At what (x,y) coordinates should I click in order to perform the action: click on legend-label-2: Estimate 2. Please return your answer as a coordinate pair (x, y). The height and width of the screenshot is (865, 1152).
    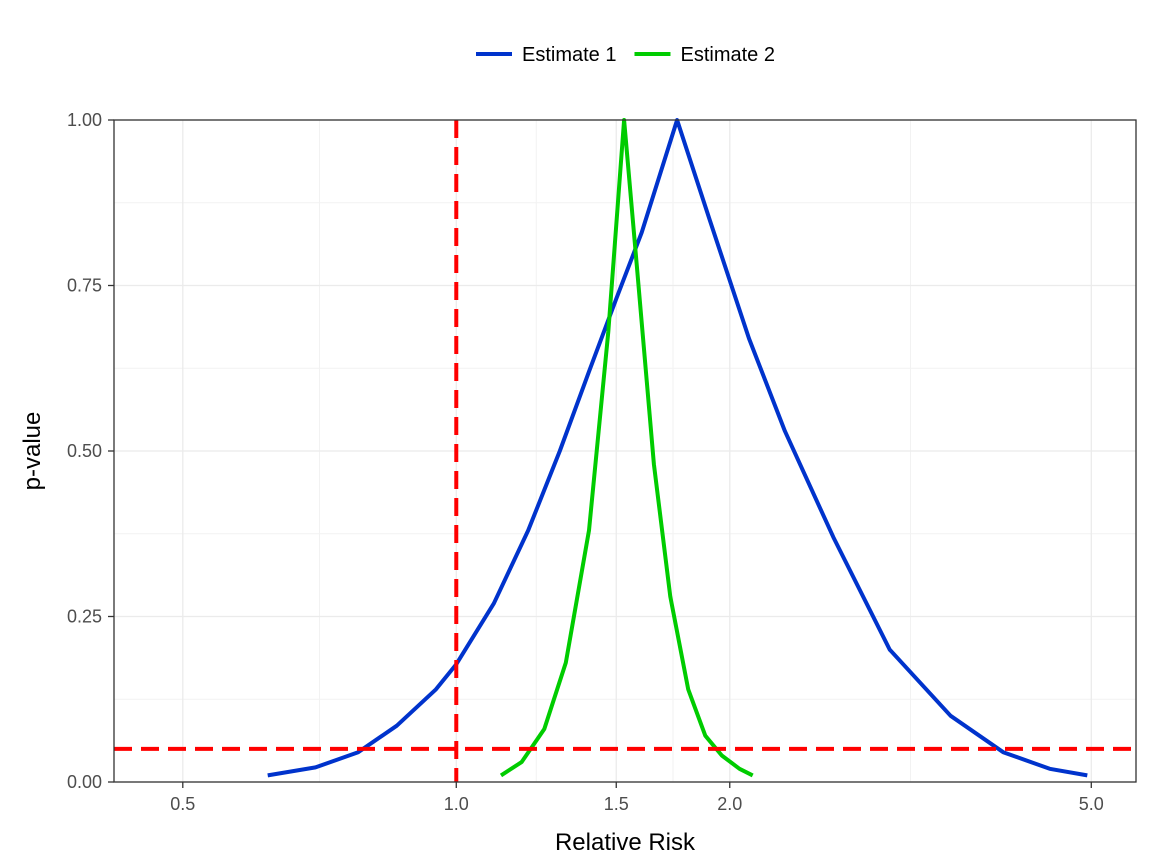
    Looking at the image, I should click on (727, 55).